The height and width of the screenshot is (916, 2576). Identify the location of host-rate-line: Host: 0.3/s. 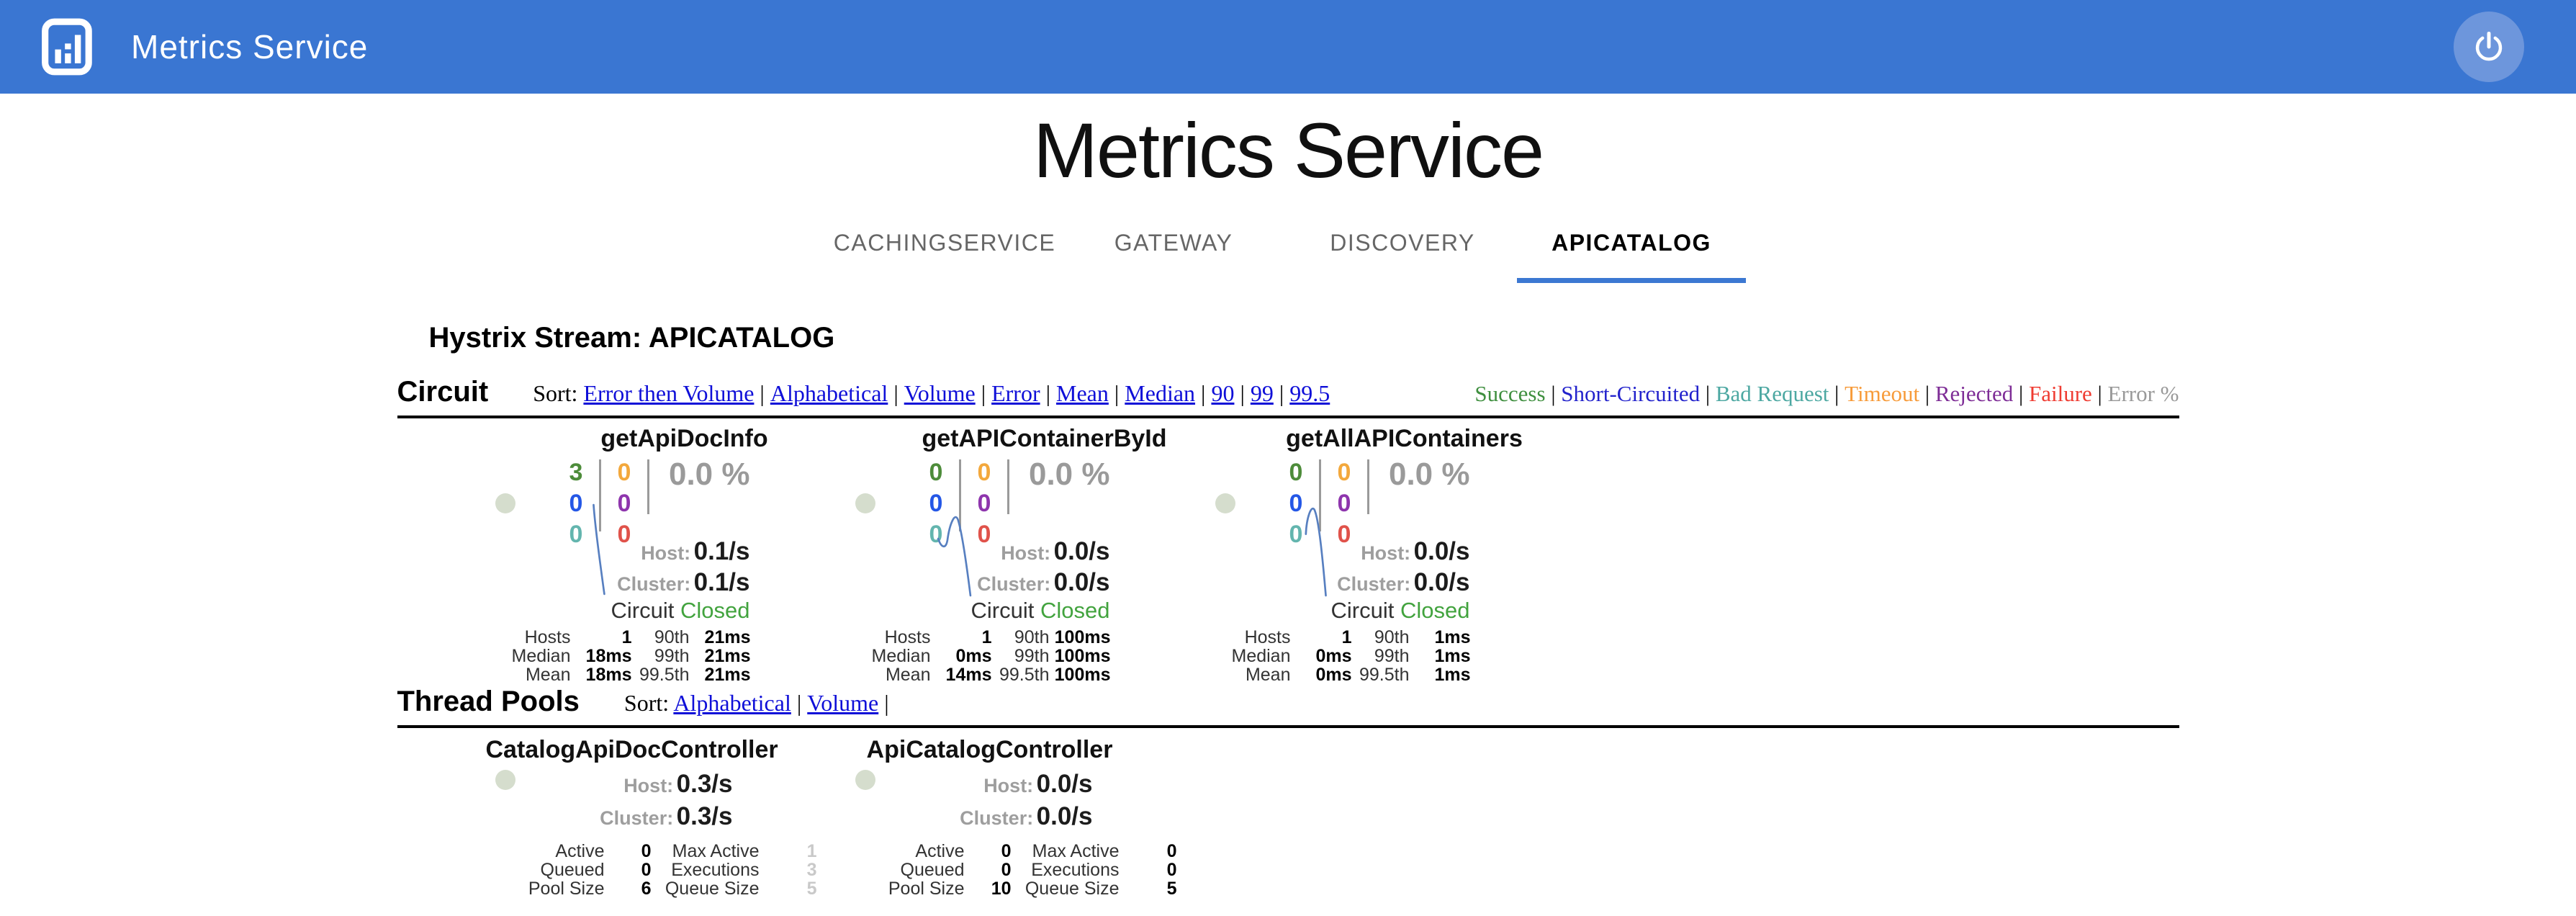
(678, 784).